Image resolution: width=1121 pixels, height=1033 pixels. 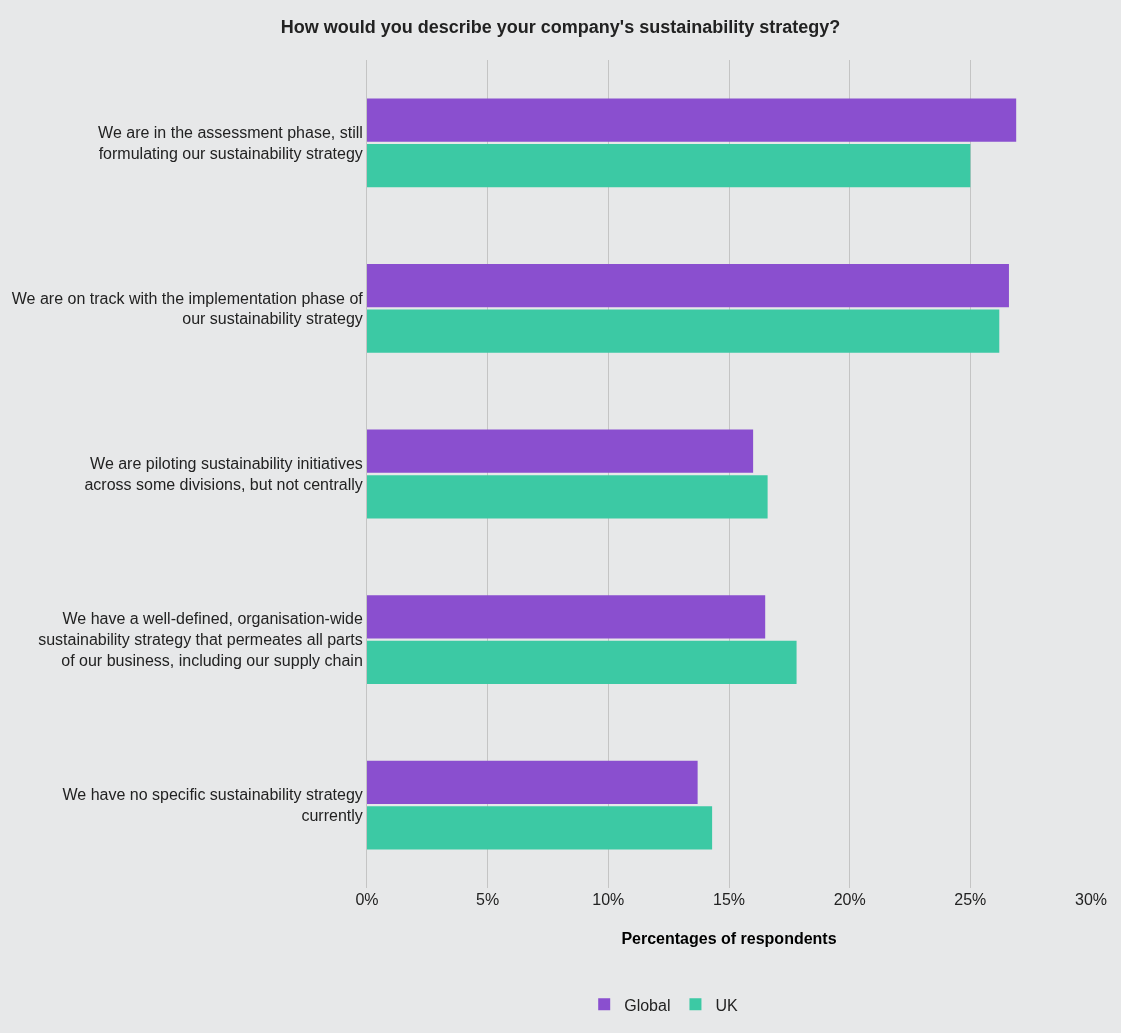 I want to click on y-tick-label: We have a well-defined, organisation-wide sustainability strategy that permeates all parts of our business, including our supply chain, so click(x=200, y=639).